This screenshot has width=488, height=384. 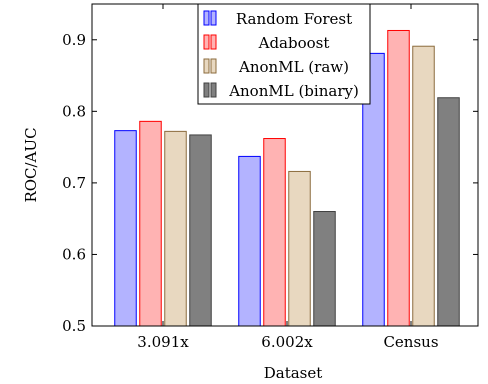 What do you see at coordinates (74, 40) in the screenshot?
I see `y-tick-label: 0.9` at bounding box center [74, 40].